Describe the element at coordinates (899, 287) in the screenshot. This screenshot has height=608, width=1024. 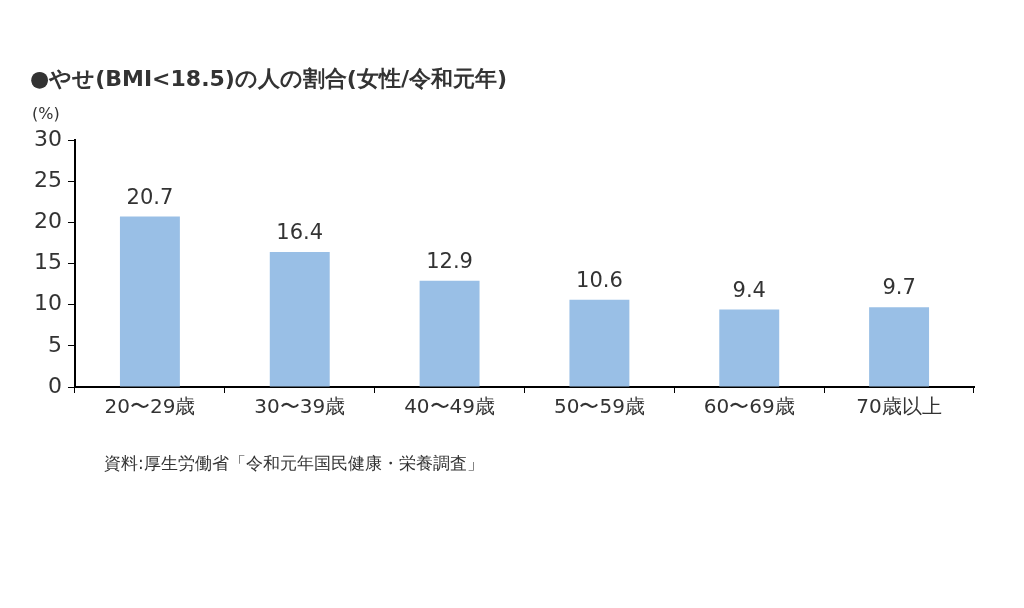
I see `data-label: 9.7` at that location.